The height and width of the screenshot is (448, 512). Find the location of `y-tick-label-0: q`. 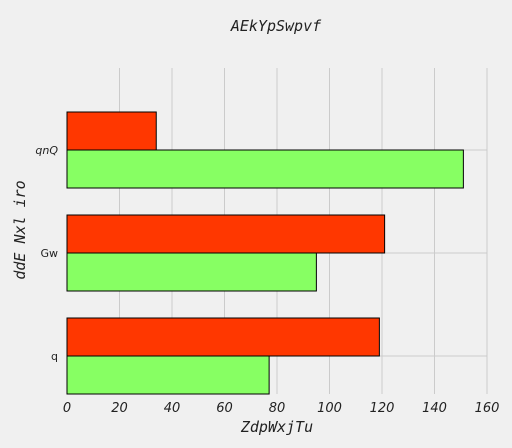

y-tick-label-0: q is located at coordinates (54, 356).